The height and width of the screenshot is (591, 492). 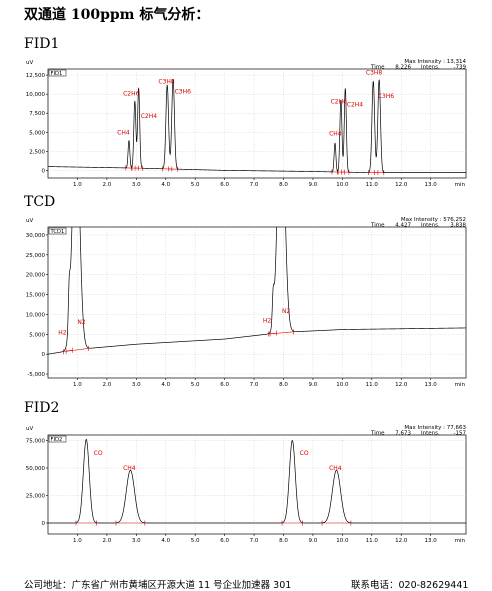 What do you see at coordinates (37, 152) in the screenshot?
I see `y-tick-label: 2,500` at bounding box center [37, 152].